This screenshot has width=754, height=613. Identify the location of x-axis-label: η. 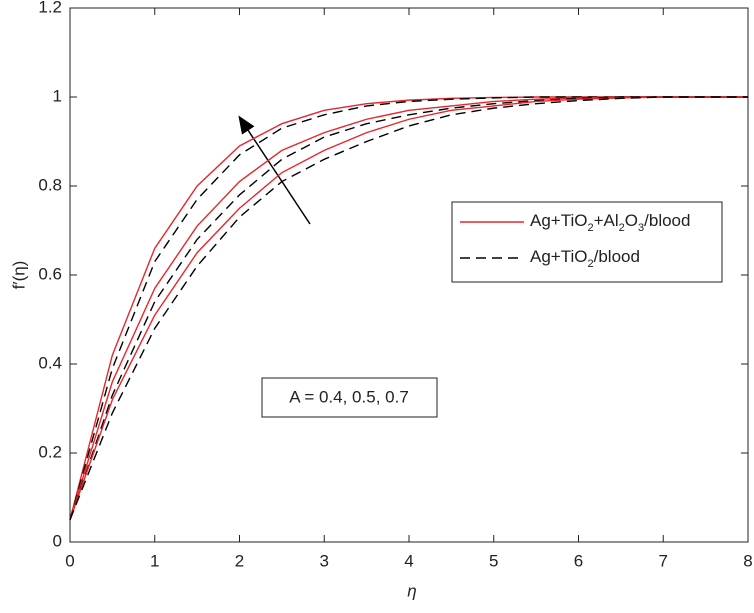
(411, 590).